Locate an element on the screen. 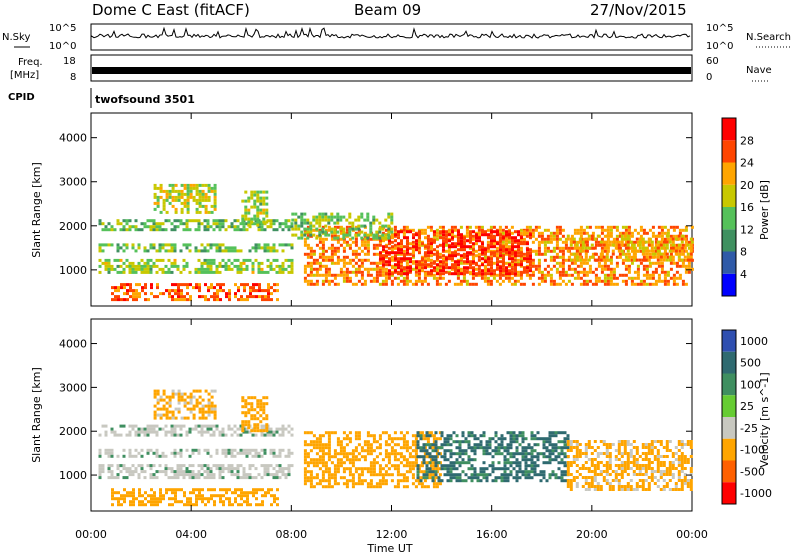 The width and height of the screenshot is (800, 554). cpid-value: twofsound 3501 is located at coordinates (145, 99).